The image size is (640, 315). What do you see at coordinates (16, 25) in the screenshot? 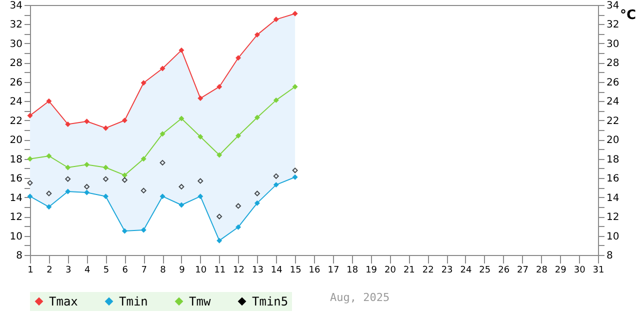
I see `y-tick-label: 32` at bounding box center [16, 25].